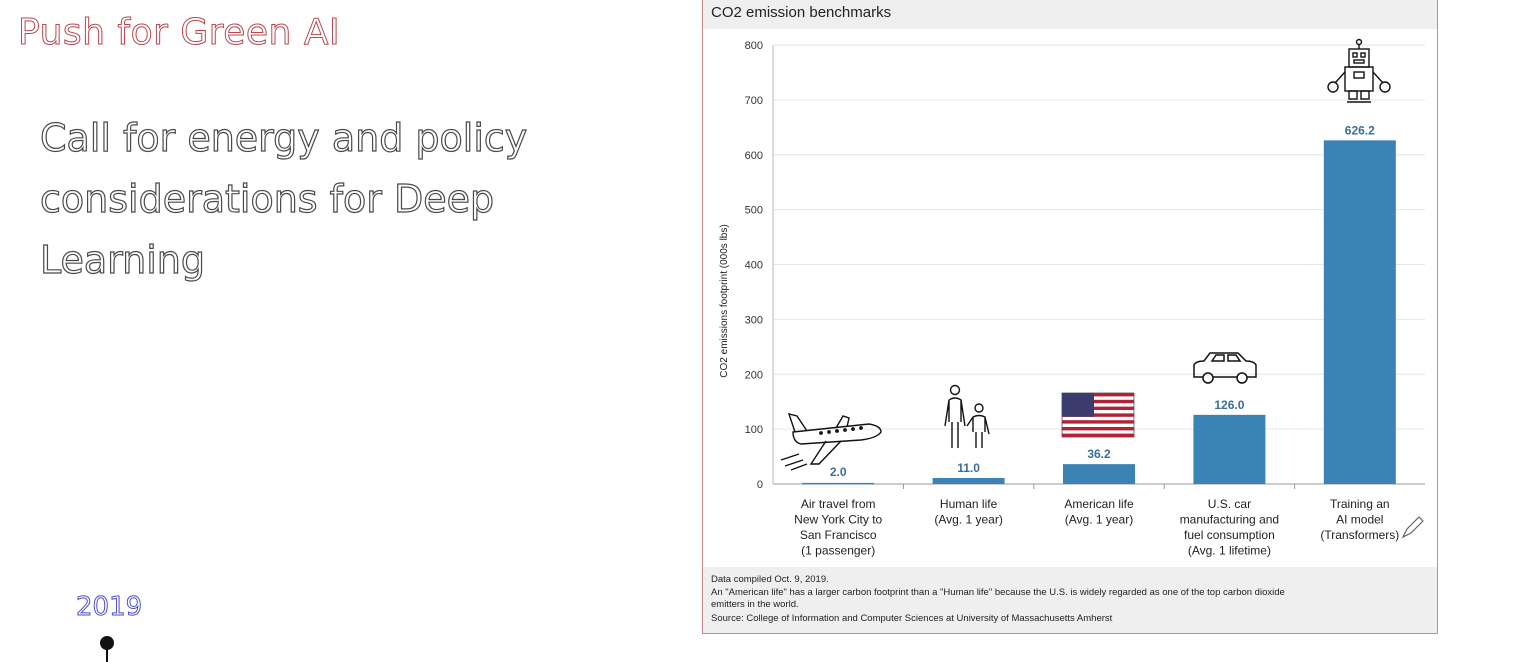 This screenshot has height=662, width=1524. What do you see at coordinates (801, 12) in the screenshot?
I see `chart-title: CO2 emission benchmarks` at bounding box center [801, 12].